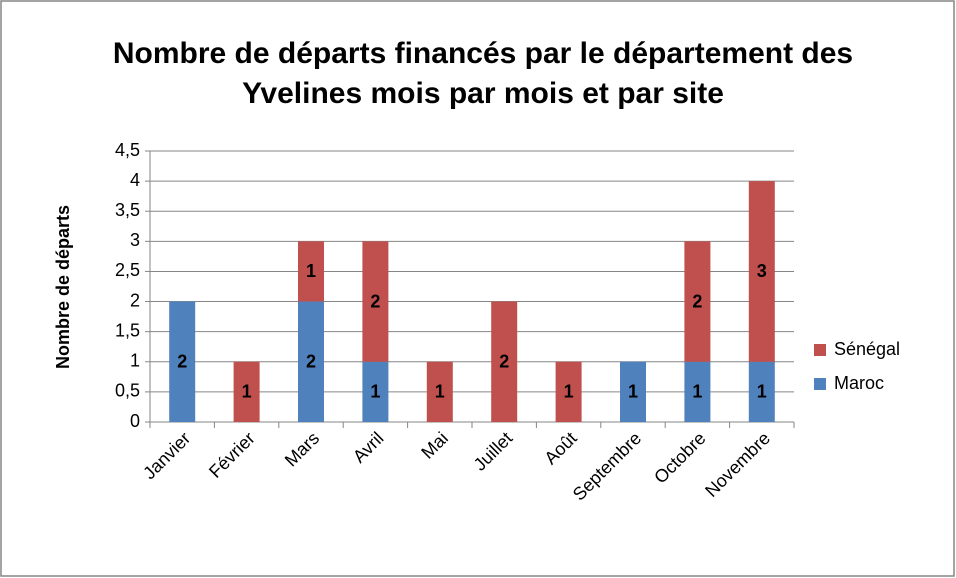 The image size is (956, 578). I want to click on y-tick-label: 1, so click(135, 361).